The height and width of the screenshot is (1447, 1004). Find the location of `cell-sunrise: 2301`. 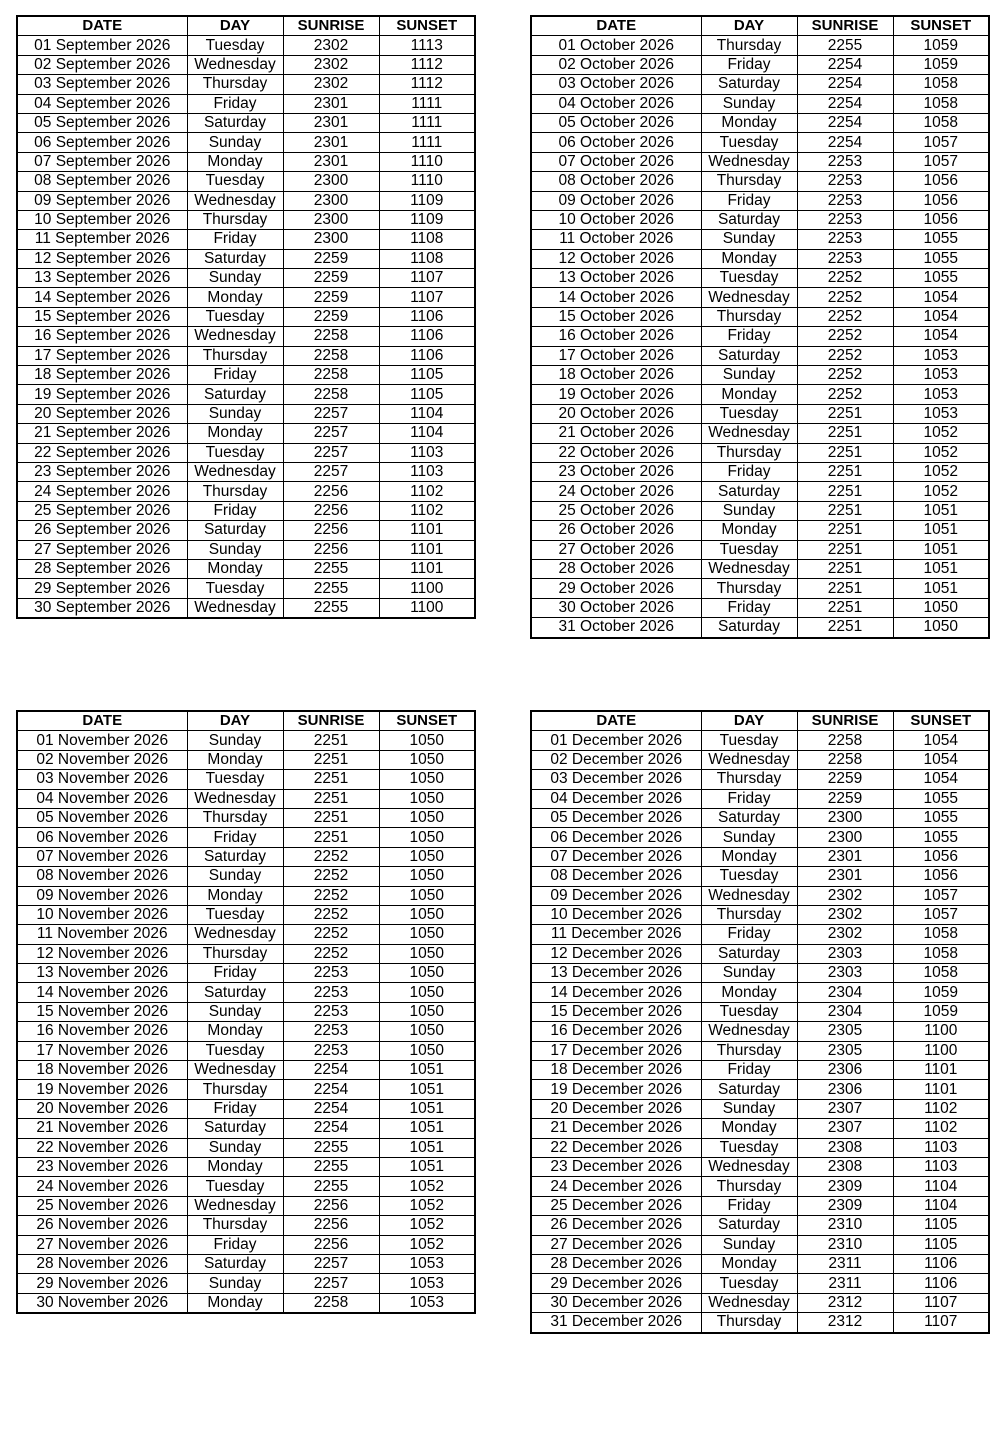

cell-sunrise: 2301 is located at coordinates (331, 162).